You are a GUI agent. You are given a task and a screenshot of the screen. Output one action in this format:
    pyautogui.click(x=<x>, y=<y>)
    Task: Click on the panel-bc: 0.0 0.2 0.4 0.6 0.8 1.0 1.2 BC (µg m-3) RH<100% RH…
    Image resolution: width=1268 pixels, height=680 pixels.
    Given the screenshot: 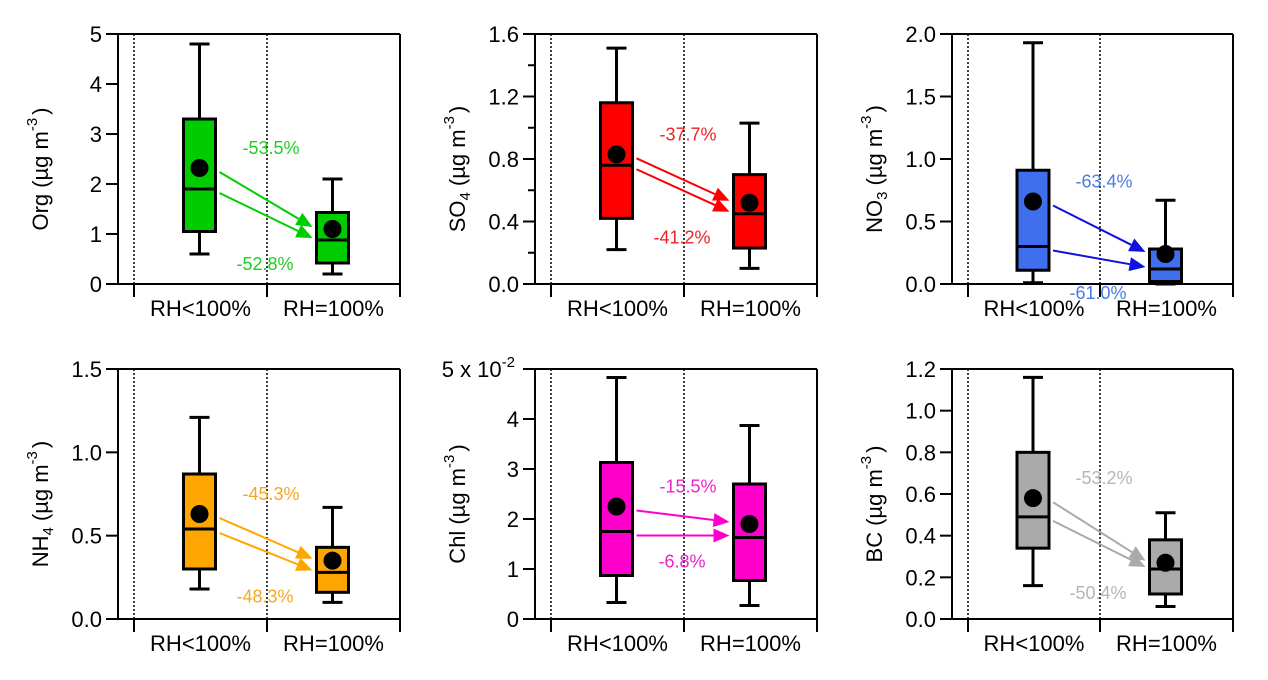 What is the action you would take?
    pyautogui.click(x=1046, y=506)
    